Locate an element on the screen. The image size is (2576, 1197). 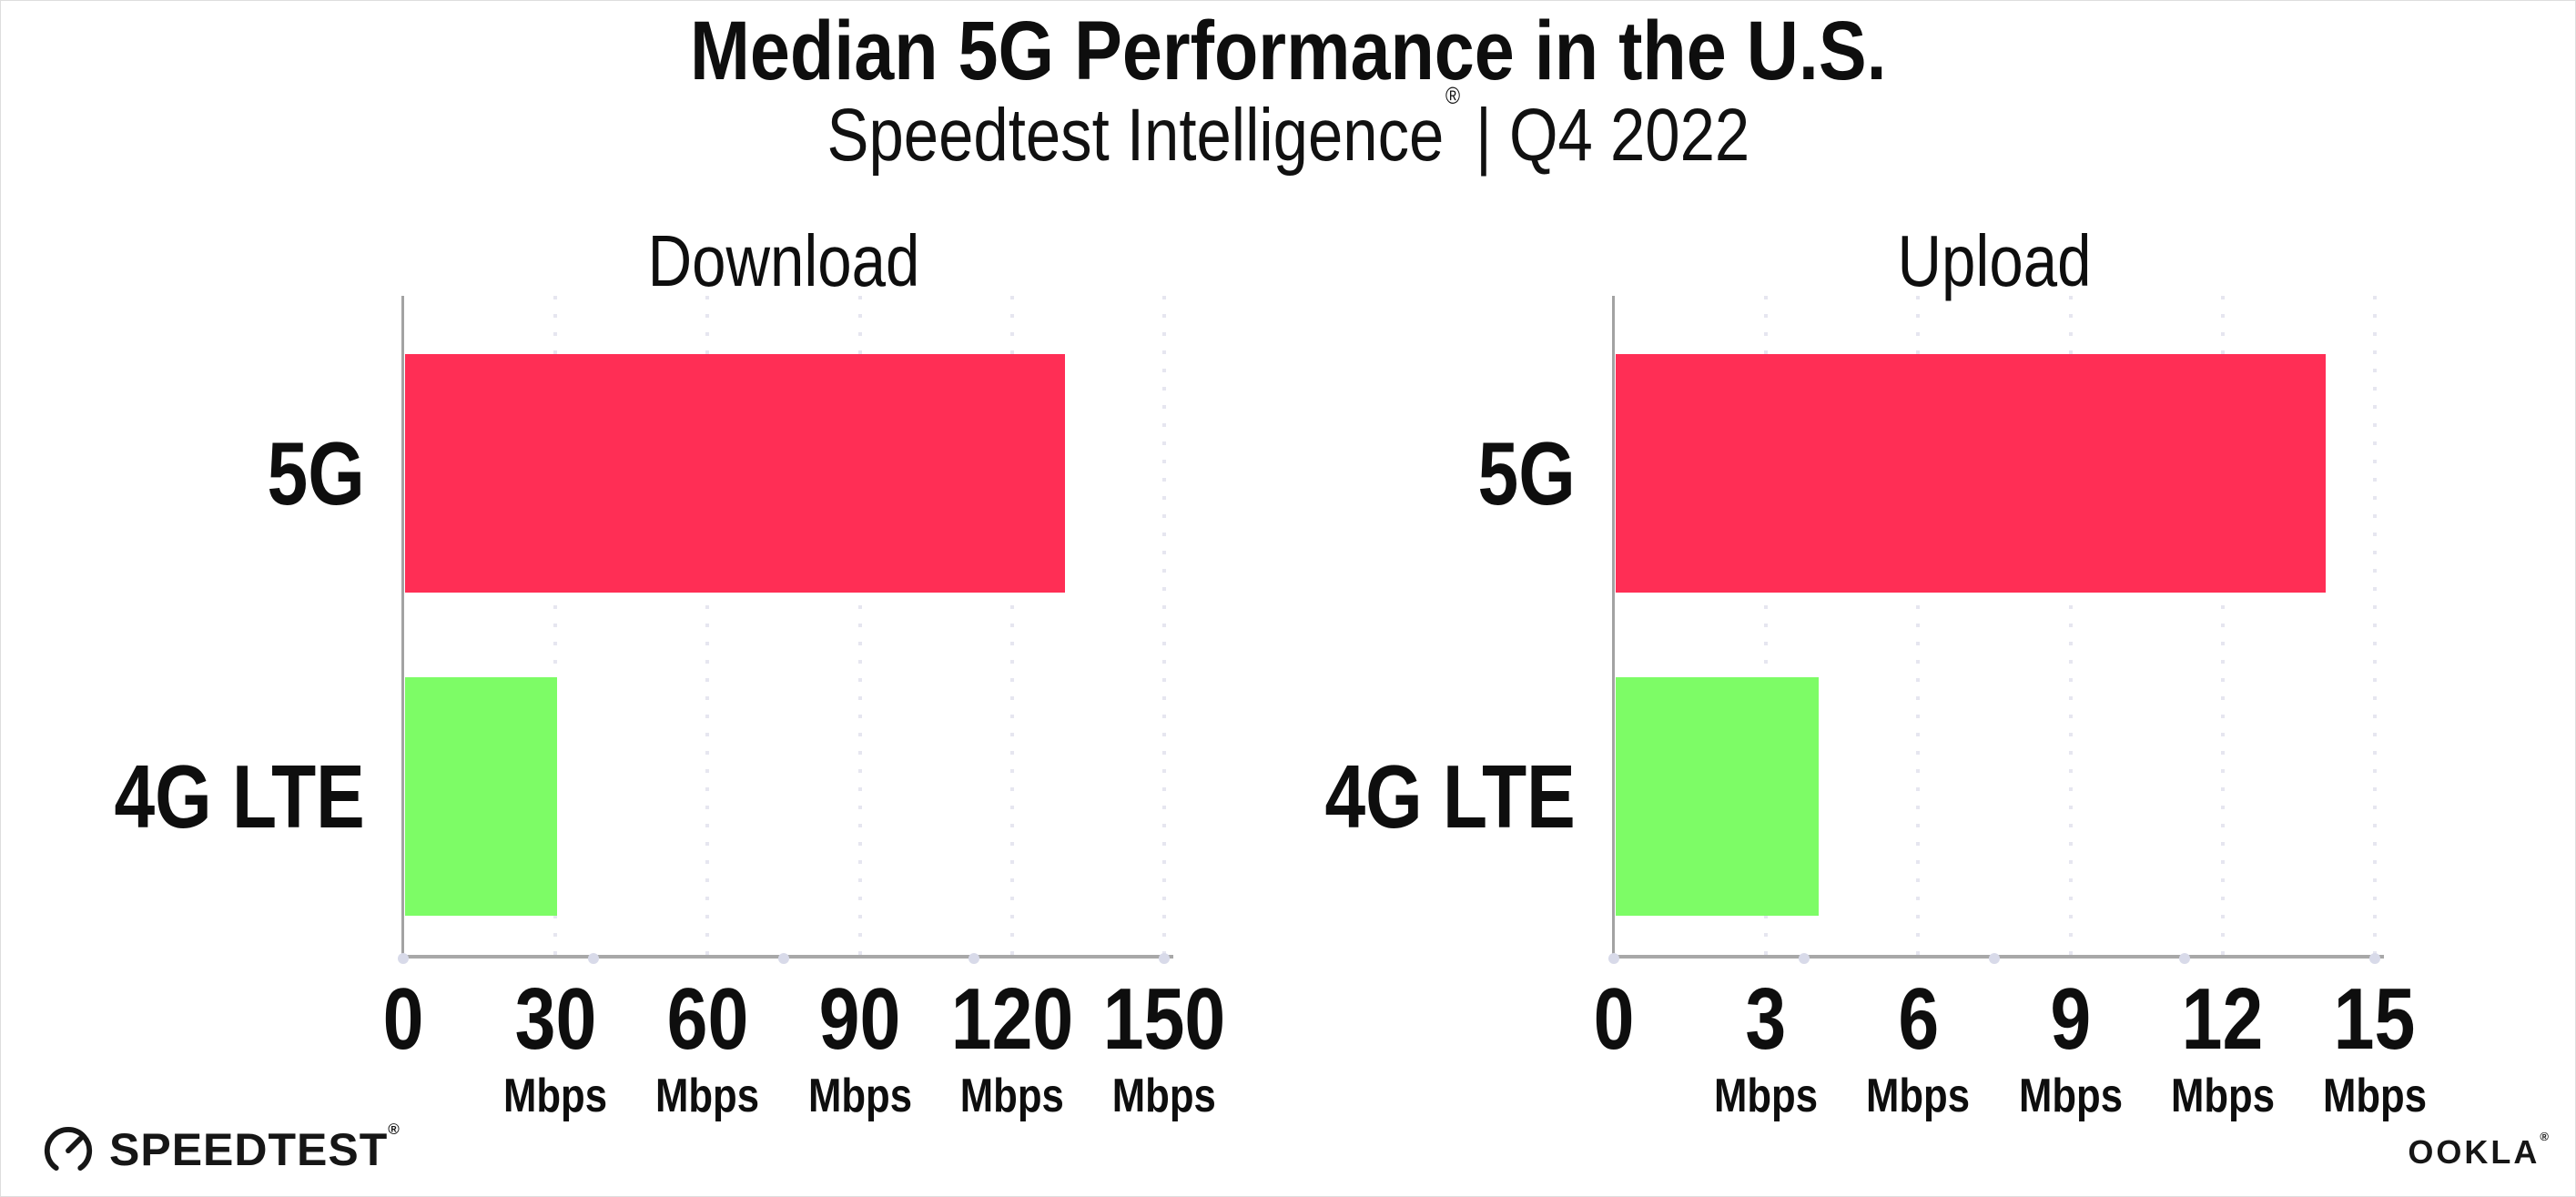
x-tick: 3 Mbps is located at coordinates (1766, 1046).